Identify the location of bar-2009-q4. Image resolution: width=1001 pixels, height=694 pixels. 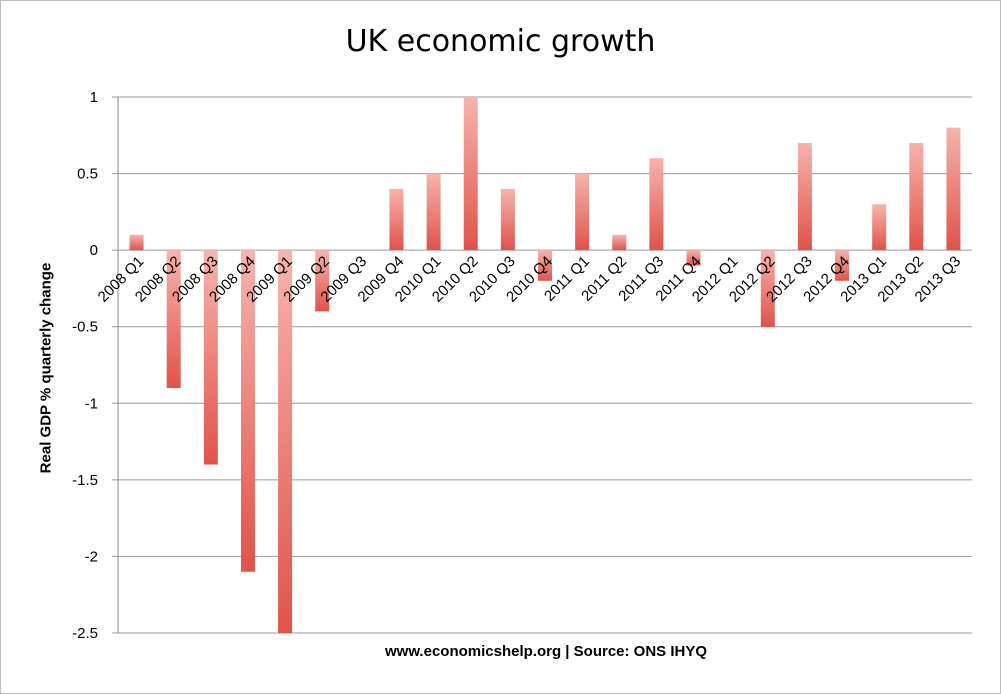
(396, 219).